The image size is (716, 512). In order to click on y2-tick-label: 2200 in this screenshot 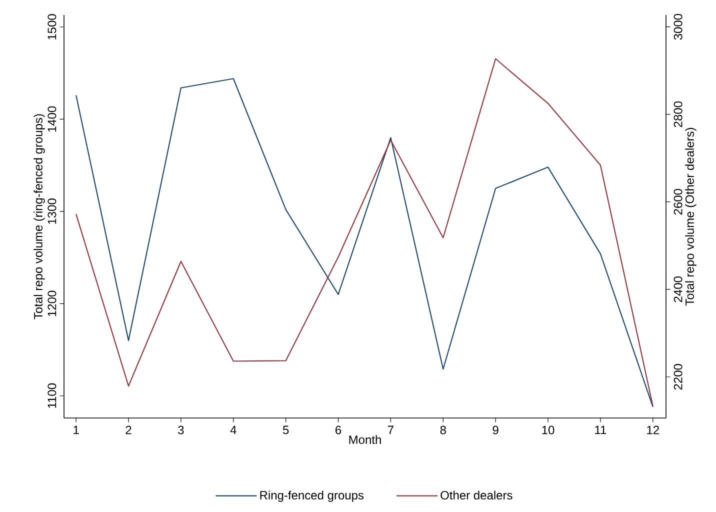, I will do `click(678, 377)`.